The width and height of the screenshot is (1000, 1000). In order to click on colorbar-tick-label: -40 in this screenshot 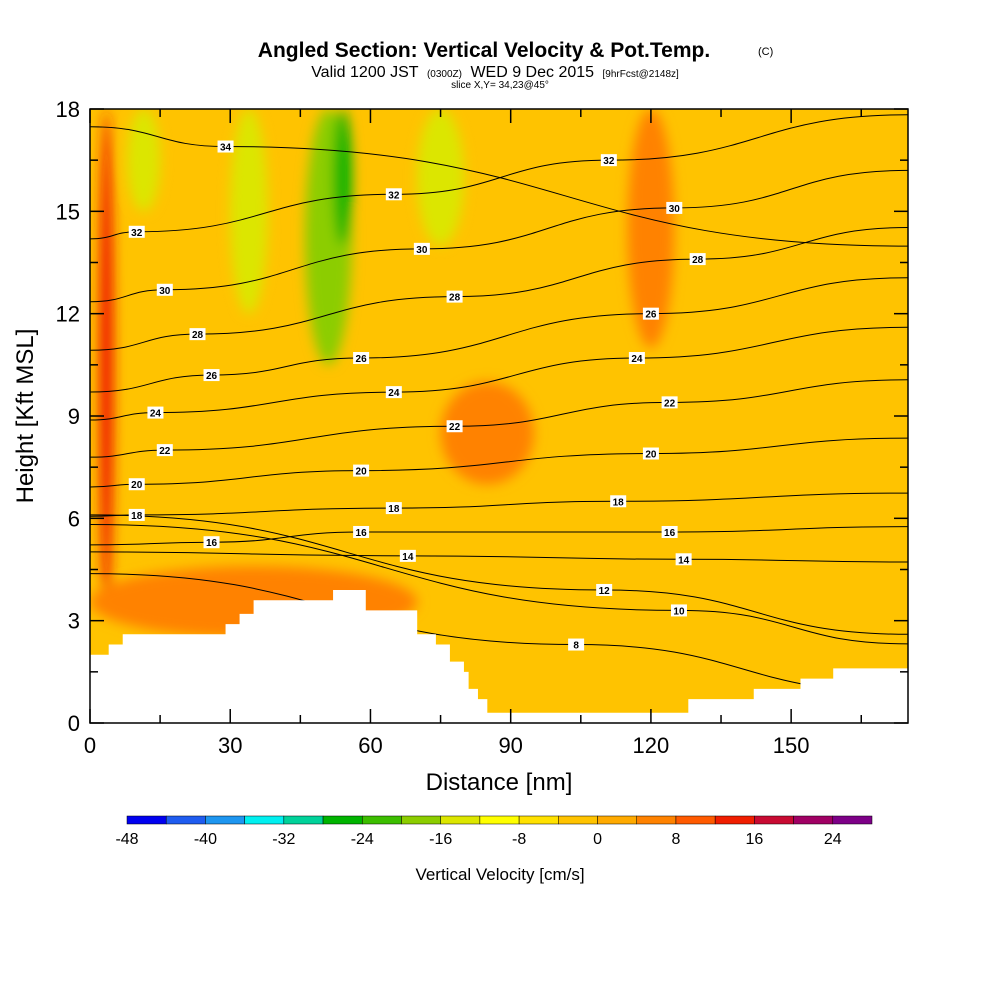, I will do `click(205, 839)`.